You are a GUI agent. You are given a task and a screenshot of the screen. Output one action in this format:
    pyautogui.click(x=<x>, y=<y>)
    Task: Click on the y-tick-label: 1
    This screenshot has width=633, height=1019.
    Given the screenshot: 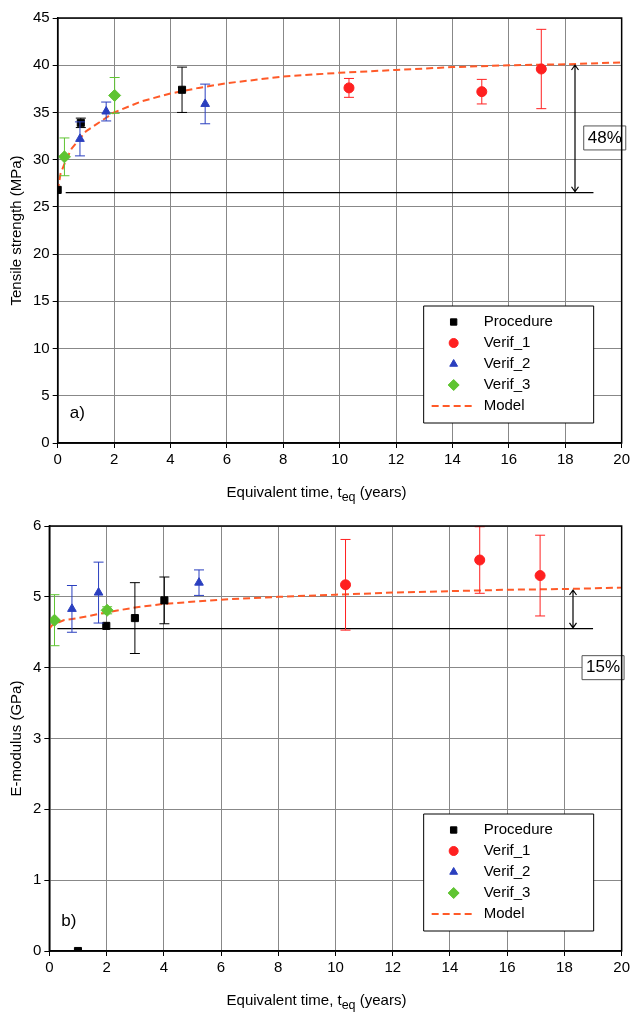 What is the action you would take?
    pyautogui.click(x=37, y=879)
    